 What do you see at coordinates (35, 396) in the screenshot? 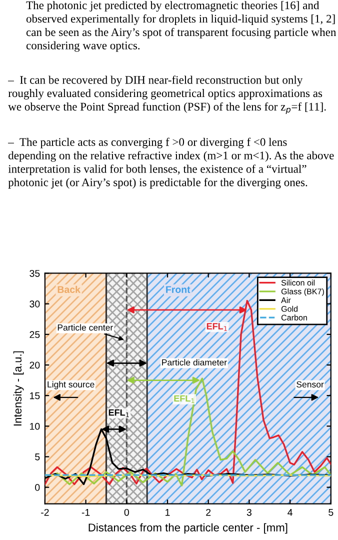
I see `y-tick-label: 15` at bounding box center [35, 396].